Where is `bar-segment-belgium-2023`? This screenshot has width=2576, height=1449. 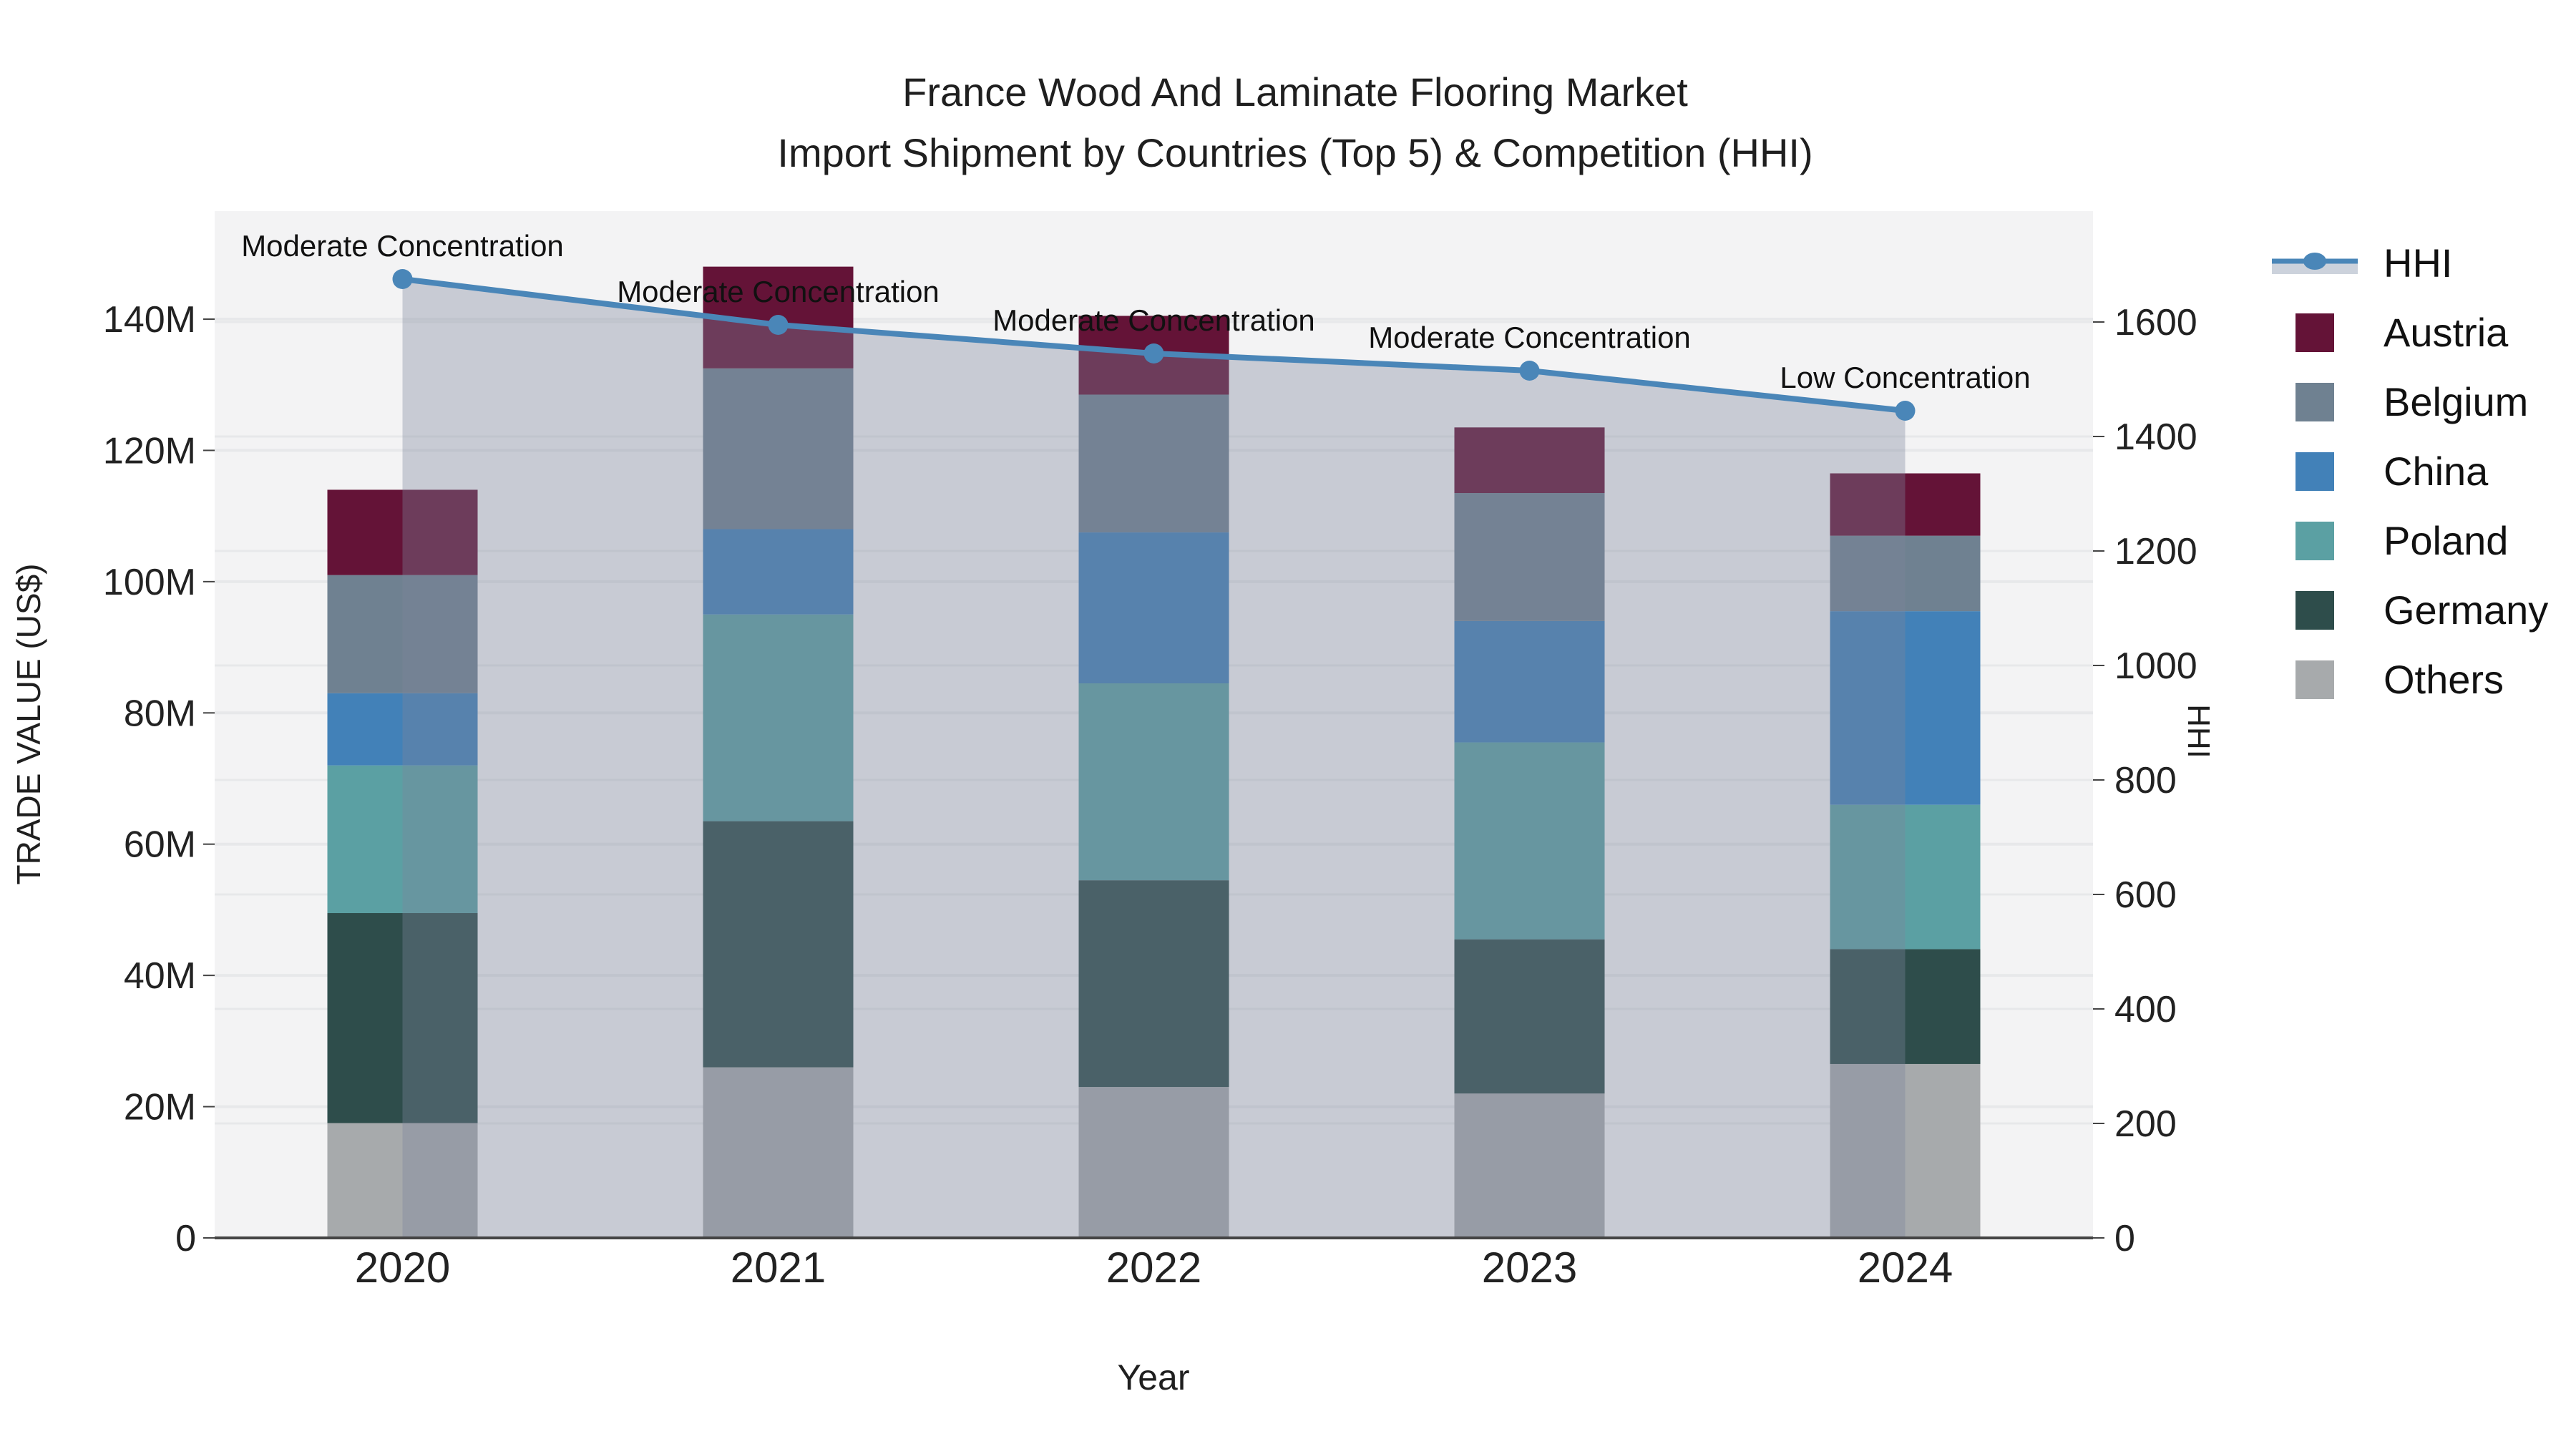 bar-segment-belgium-2023 is located at coordinates (1529, 557).